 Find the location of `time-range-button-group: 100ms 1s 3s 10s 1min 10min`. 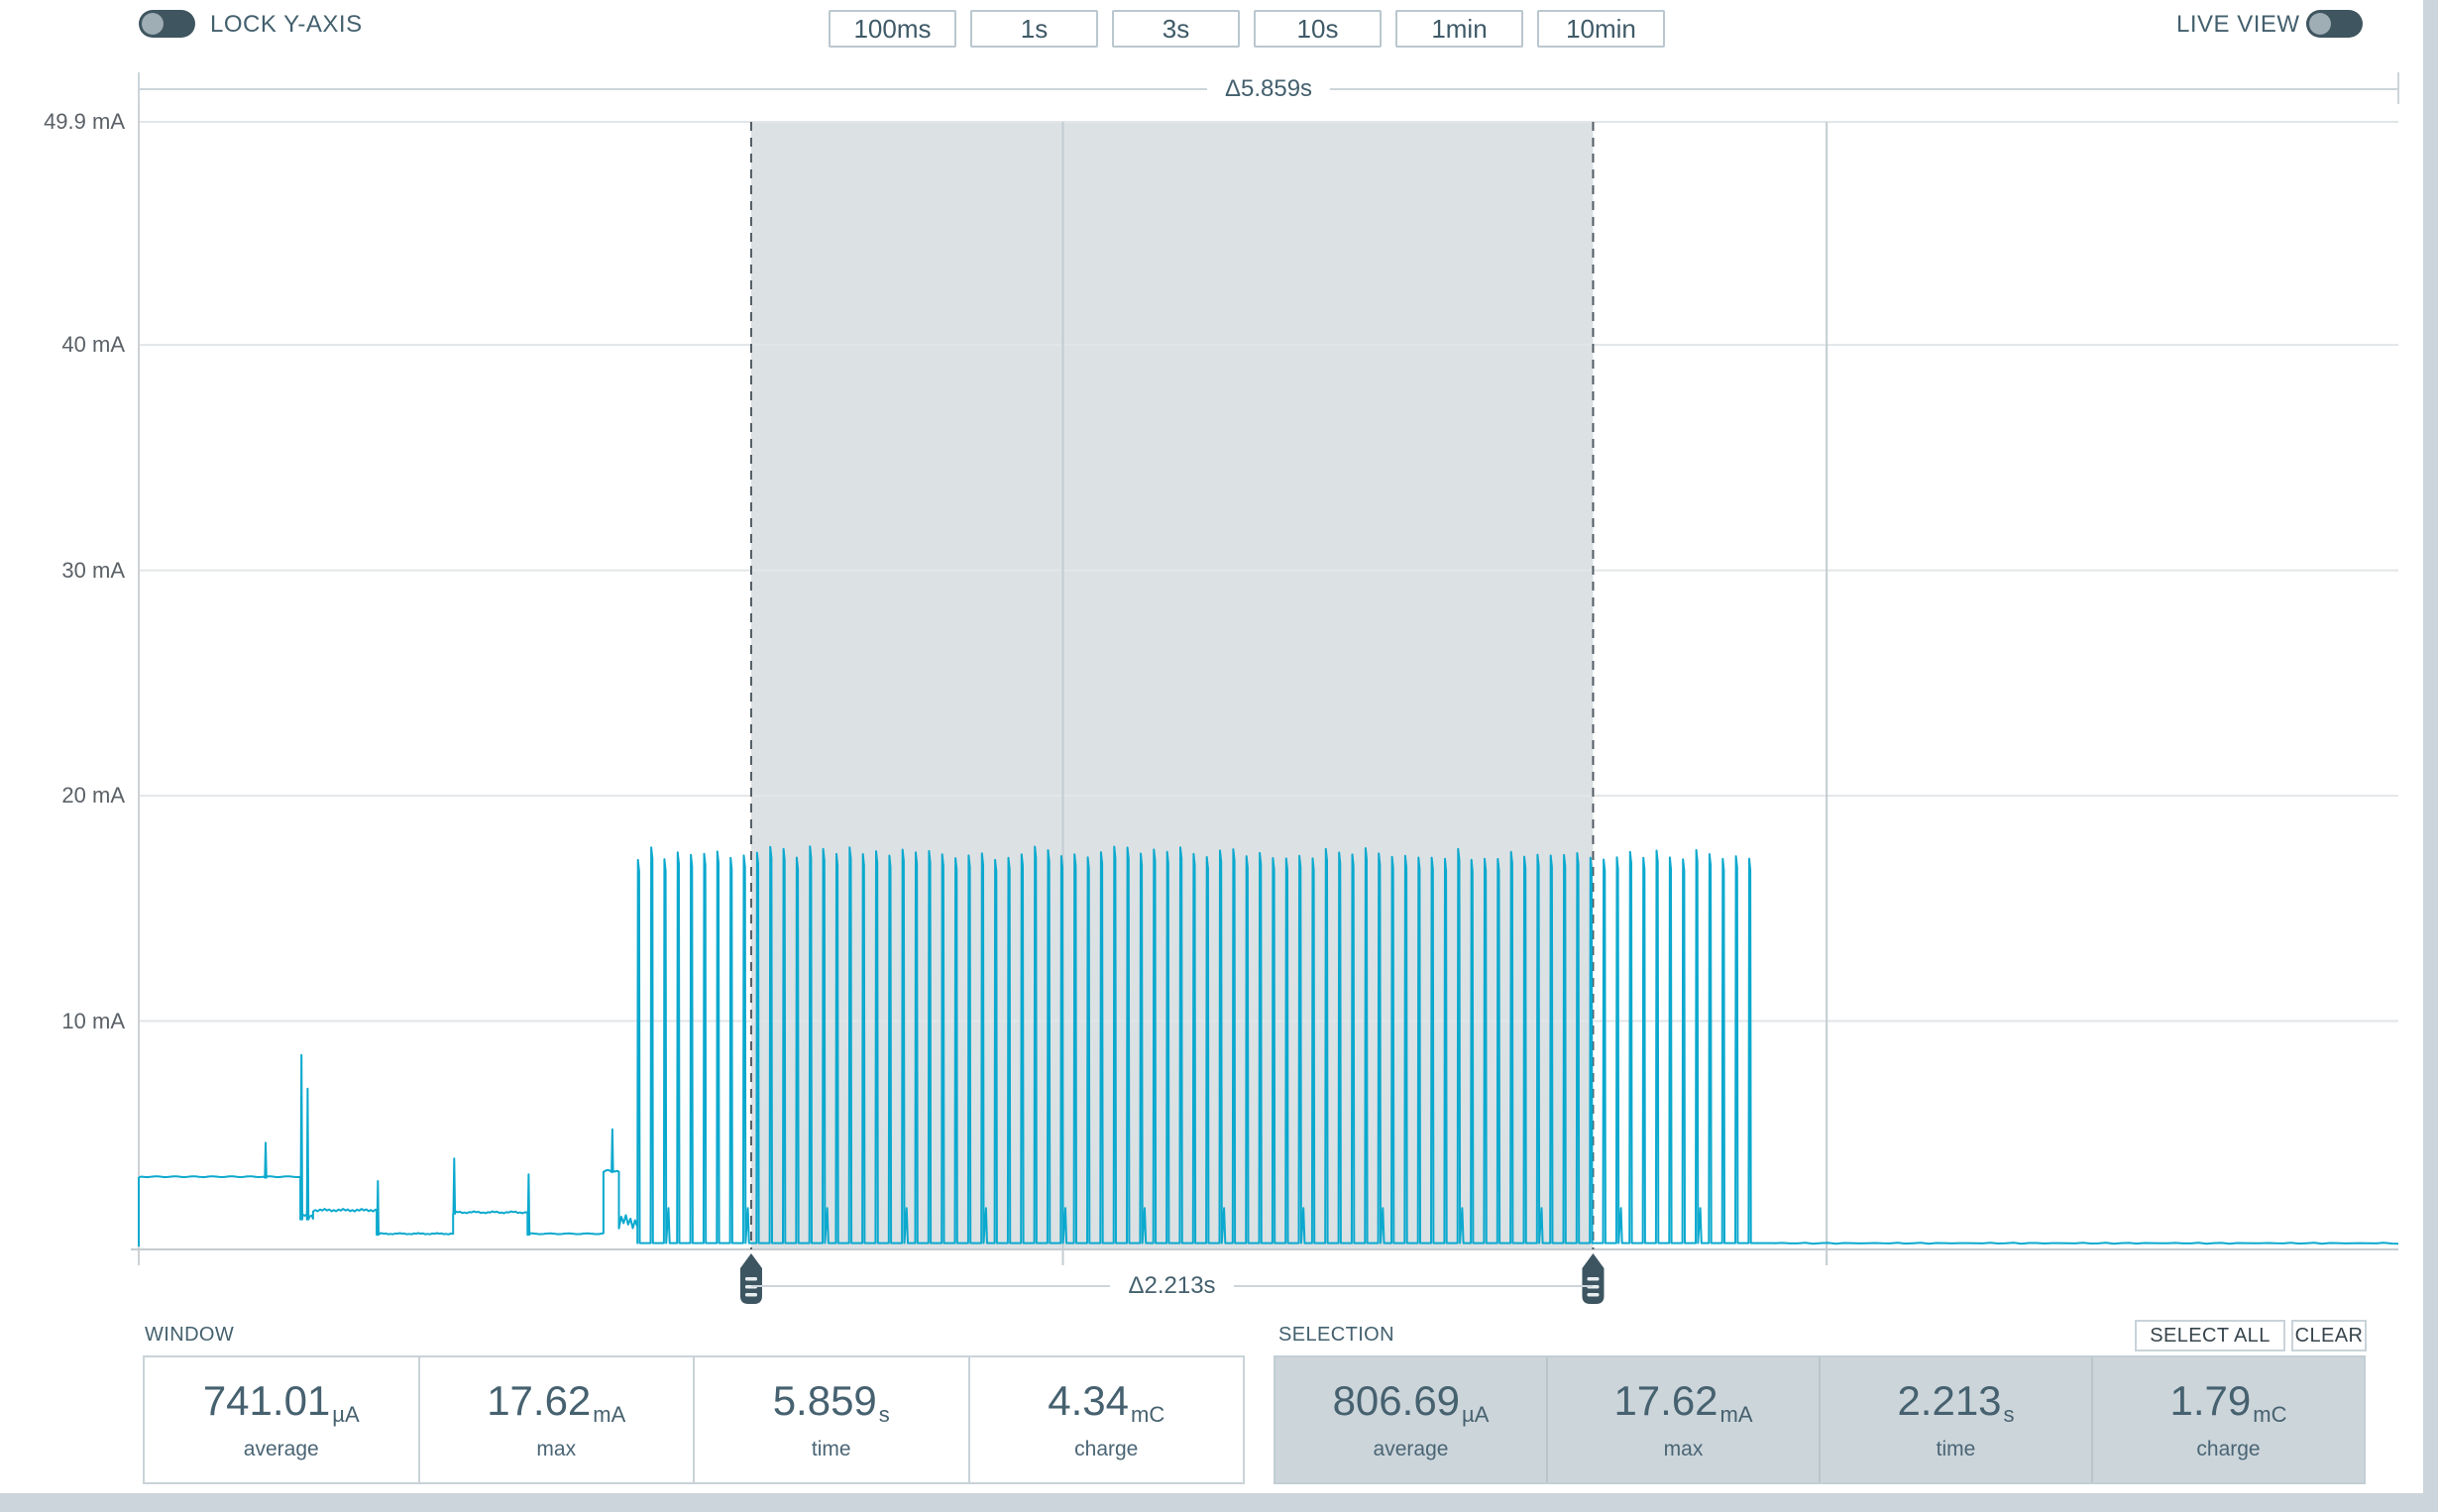

time-range-button-group: 100ms 1s 3s 10s 1min 10min is located at coordinates (1247, 29).